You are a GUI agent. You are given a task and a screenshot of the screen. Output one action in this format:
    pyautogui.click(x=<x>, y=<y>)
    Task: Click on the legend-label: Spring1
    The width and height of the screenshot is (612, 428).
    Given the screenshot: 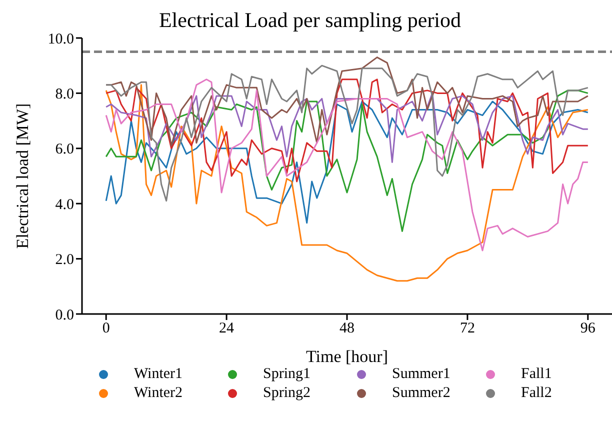 What is the action you would take?
    pyautogui.click(x=287, y=374)
    